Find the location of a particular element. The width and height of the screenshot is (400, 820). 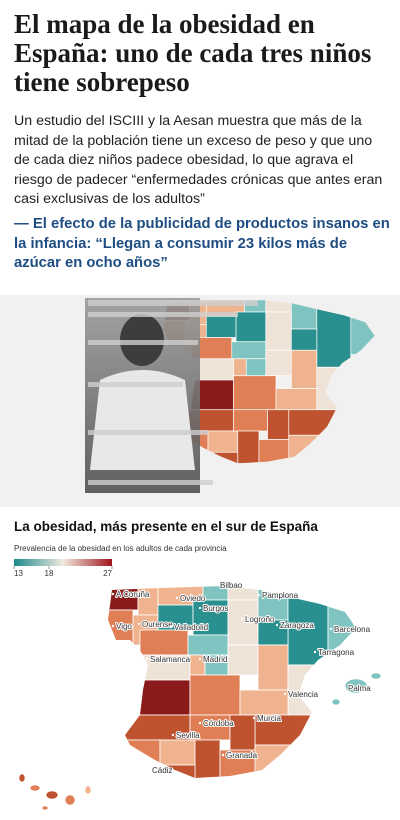

photo-bars is located at coordinates (173, 392).